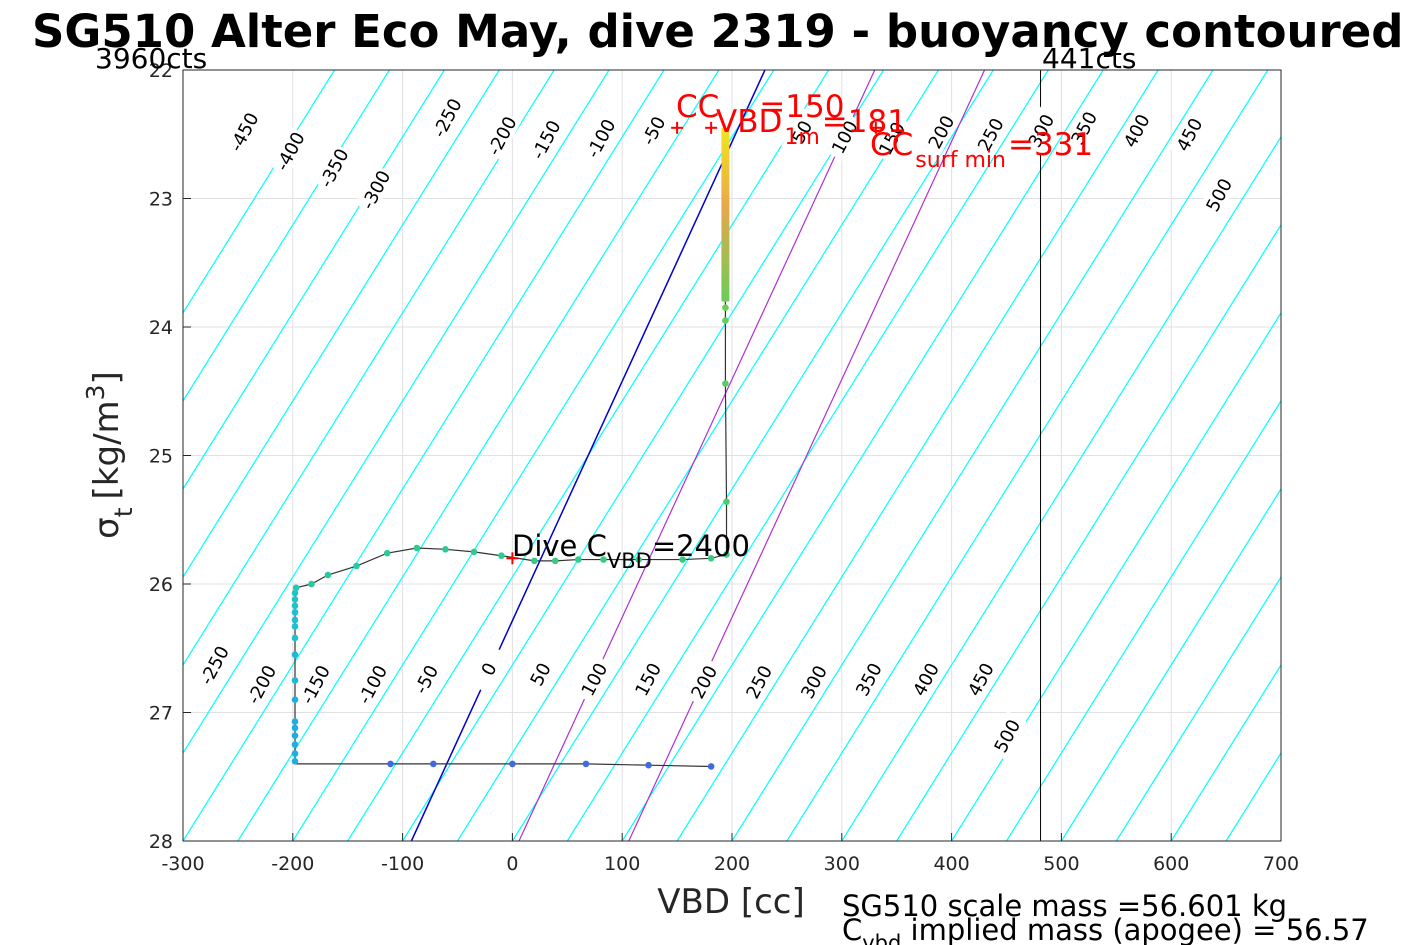 Image resolution: width=1417 pixels, height=945 pixels. I want to click on x-tick-label: 100, so click(622, 864).